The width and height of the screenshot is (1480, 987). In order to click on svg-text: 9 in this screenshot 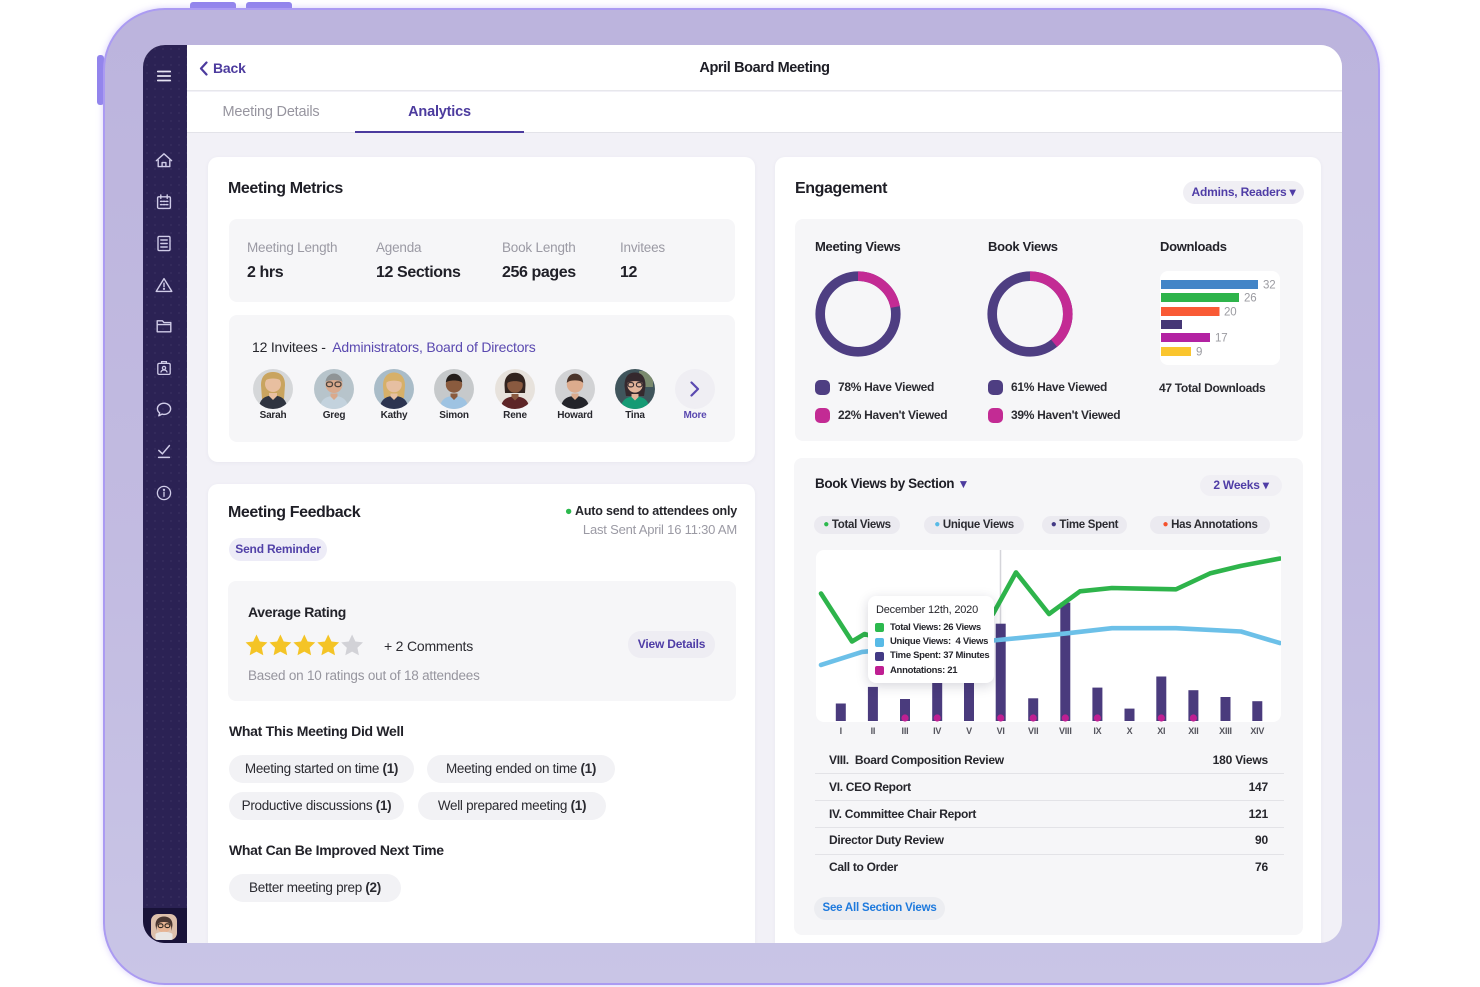, I will do `click(1199, 353)`.